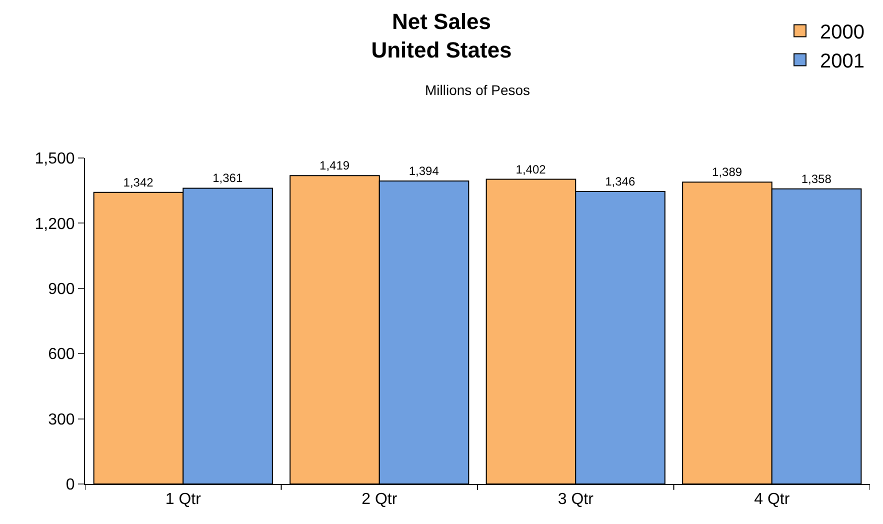 The image size is (883, 524). What do you see at coordinates (576, 499) in the screenshot?
I see `x-tick-label: 3 Qtr` at bounding box center [576, 499].